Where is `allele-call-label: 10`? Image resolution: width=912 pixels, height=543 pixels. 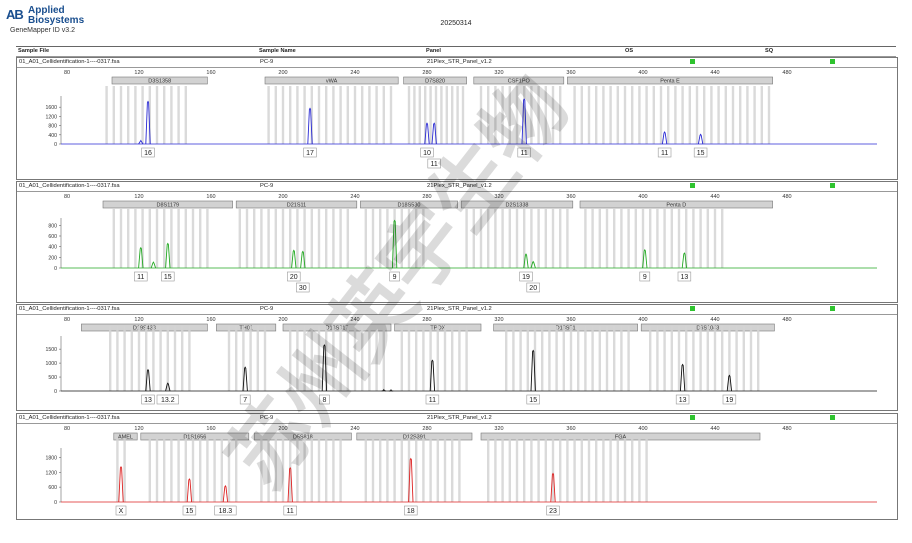
allele-call-label: 10 is located at coordinates (427, 153).